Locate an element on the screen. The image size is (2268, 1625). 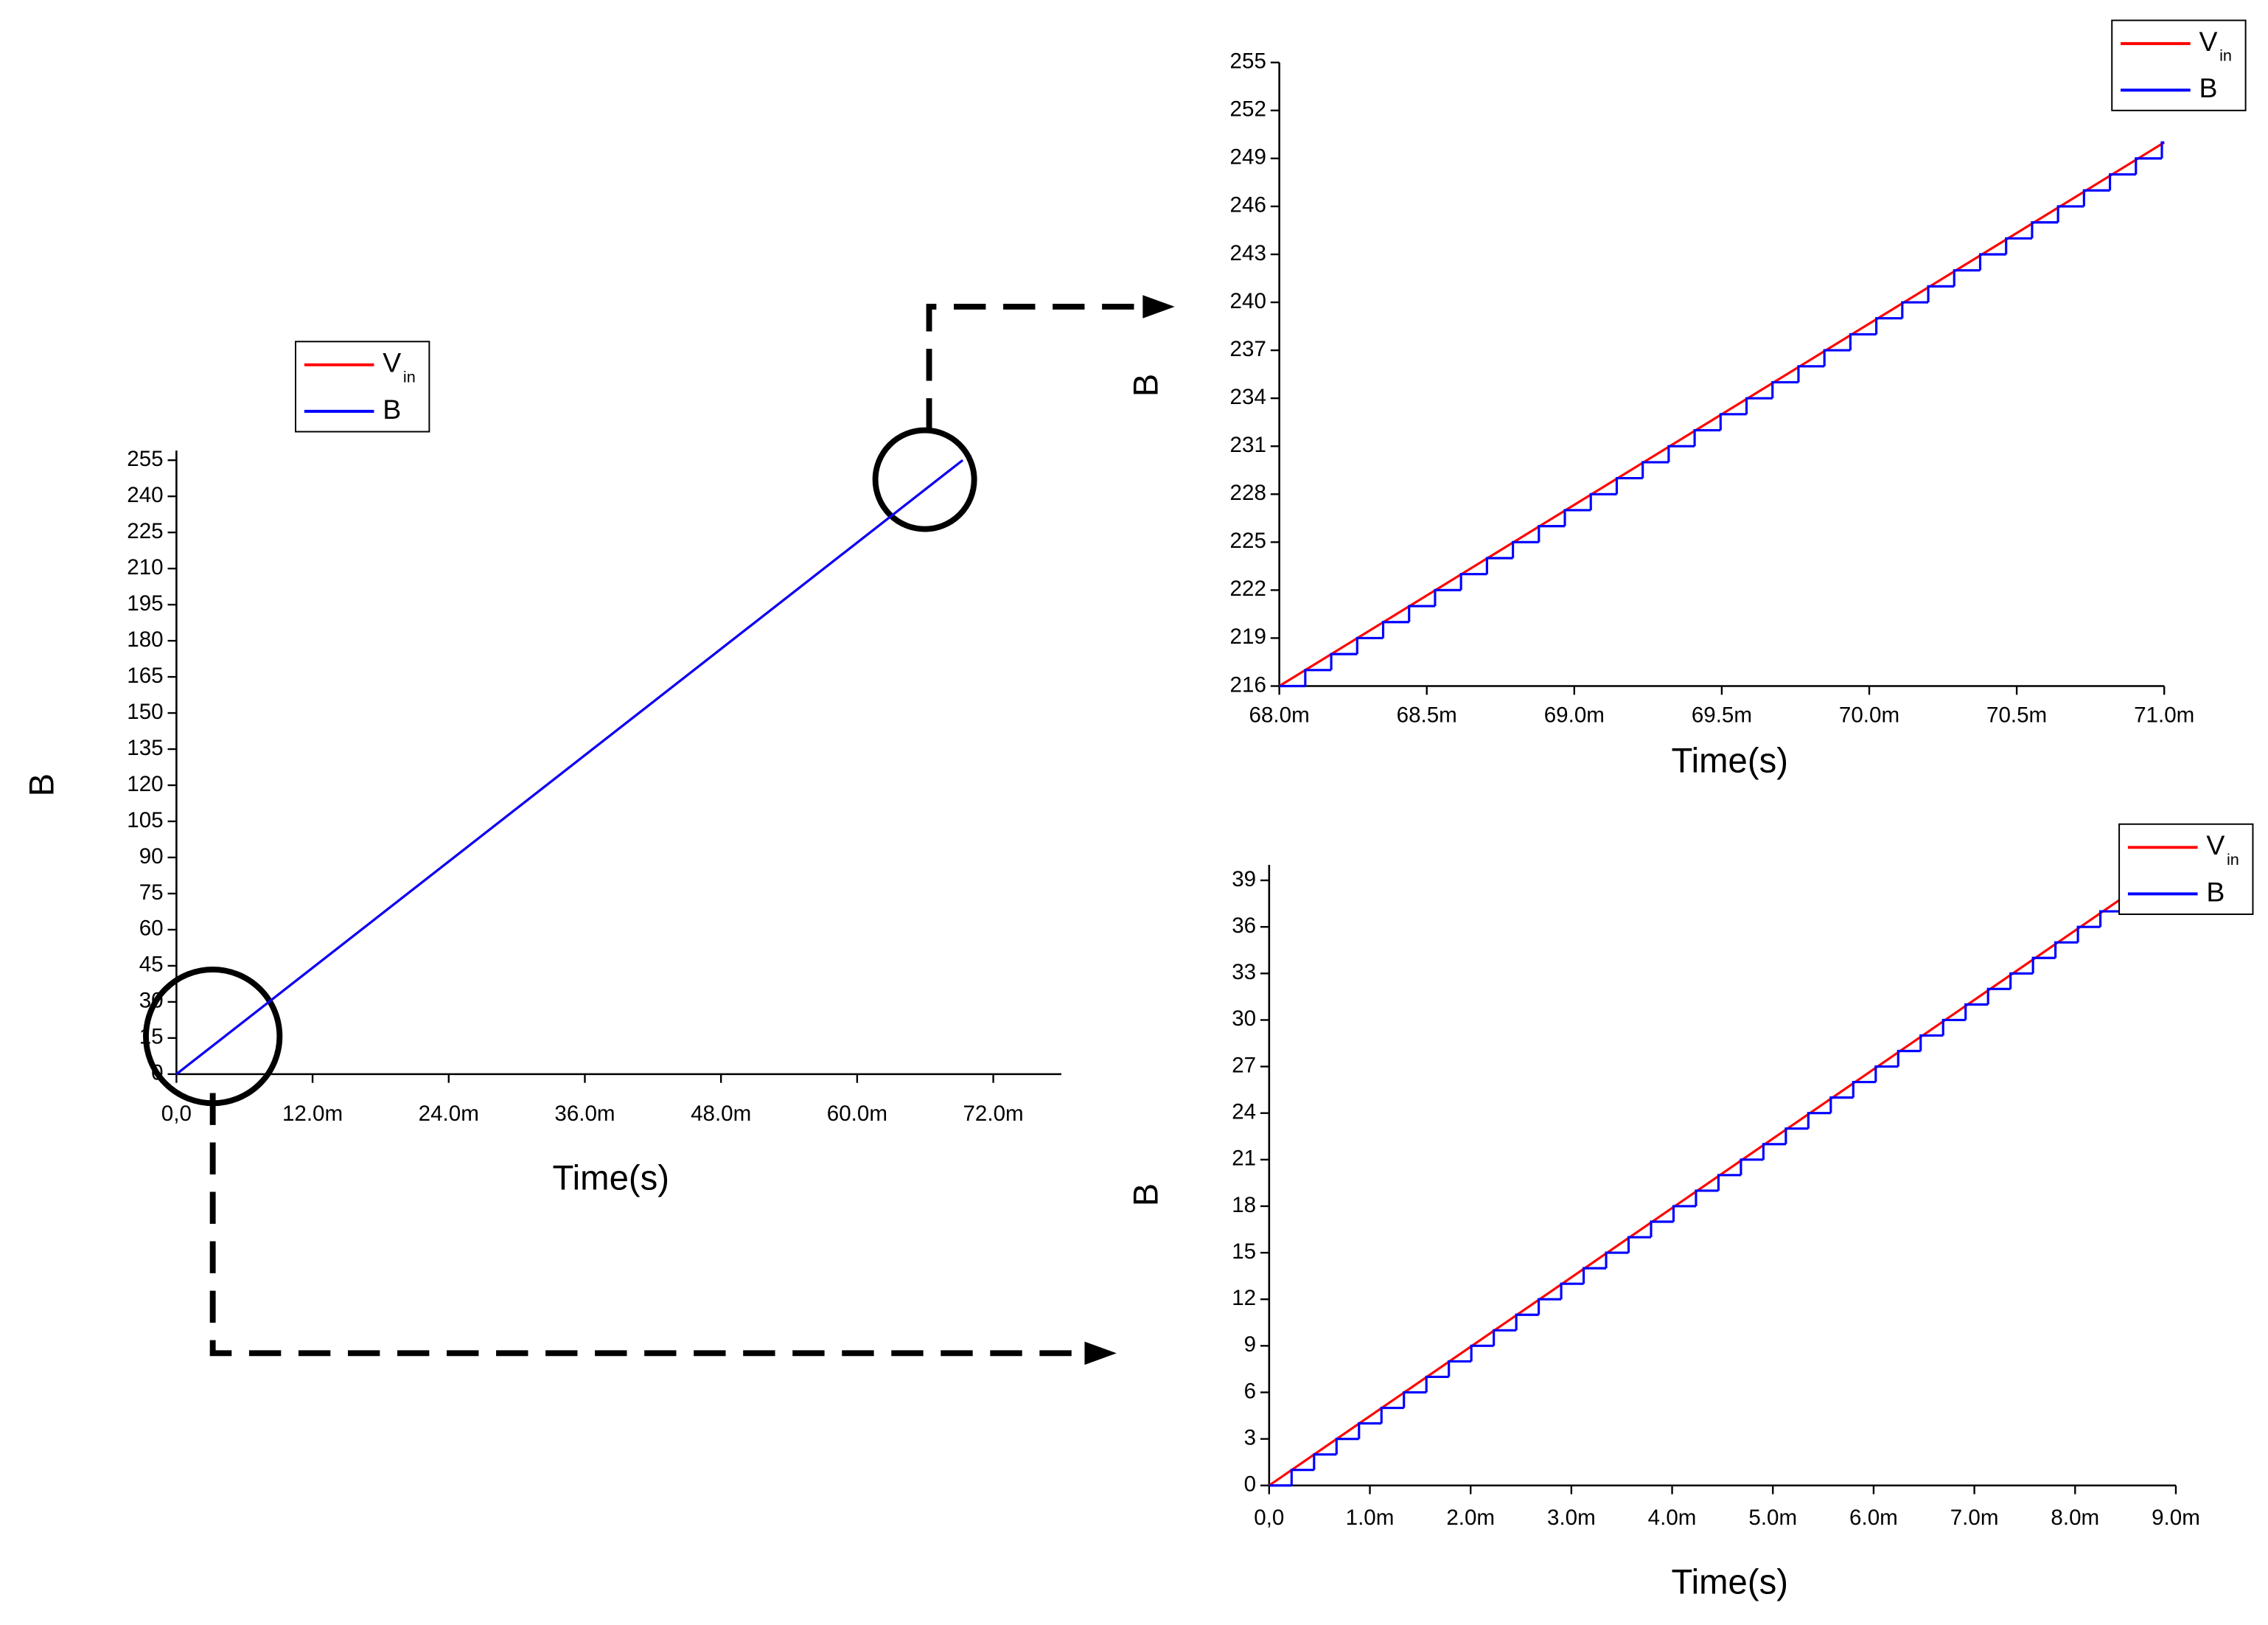
x-tick-label: 71.0m is located at coordinates (2164, 715).